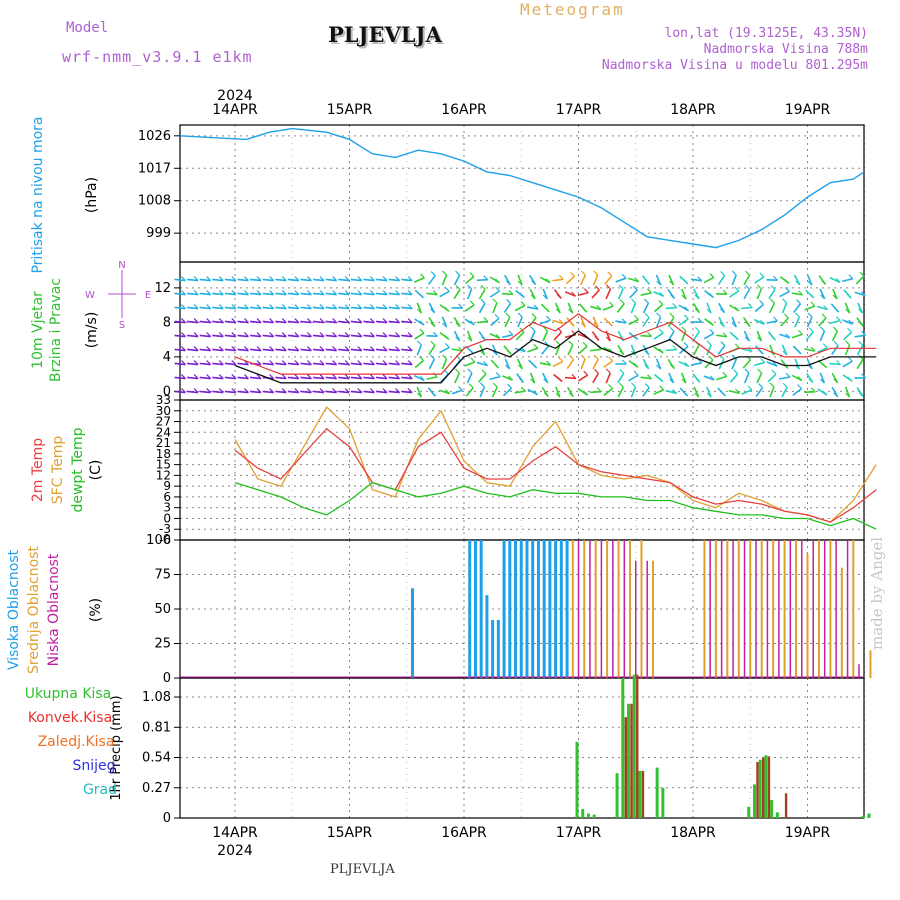 Image resolution: width=900 pixels, height=900 pixels. I want to click on footer-station: PLJEVLJA, so click(362, 869).